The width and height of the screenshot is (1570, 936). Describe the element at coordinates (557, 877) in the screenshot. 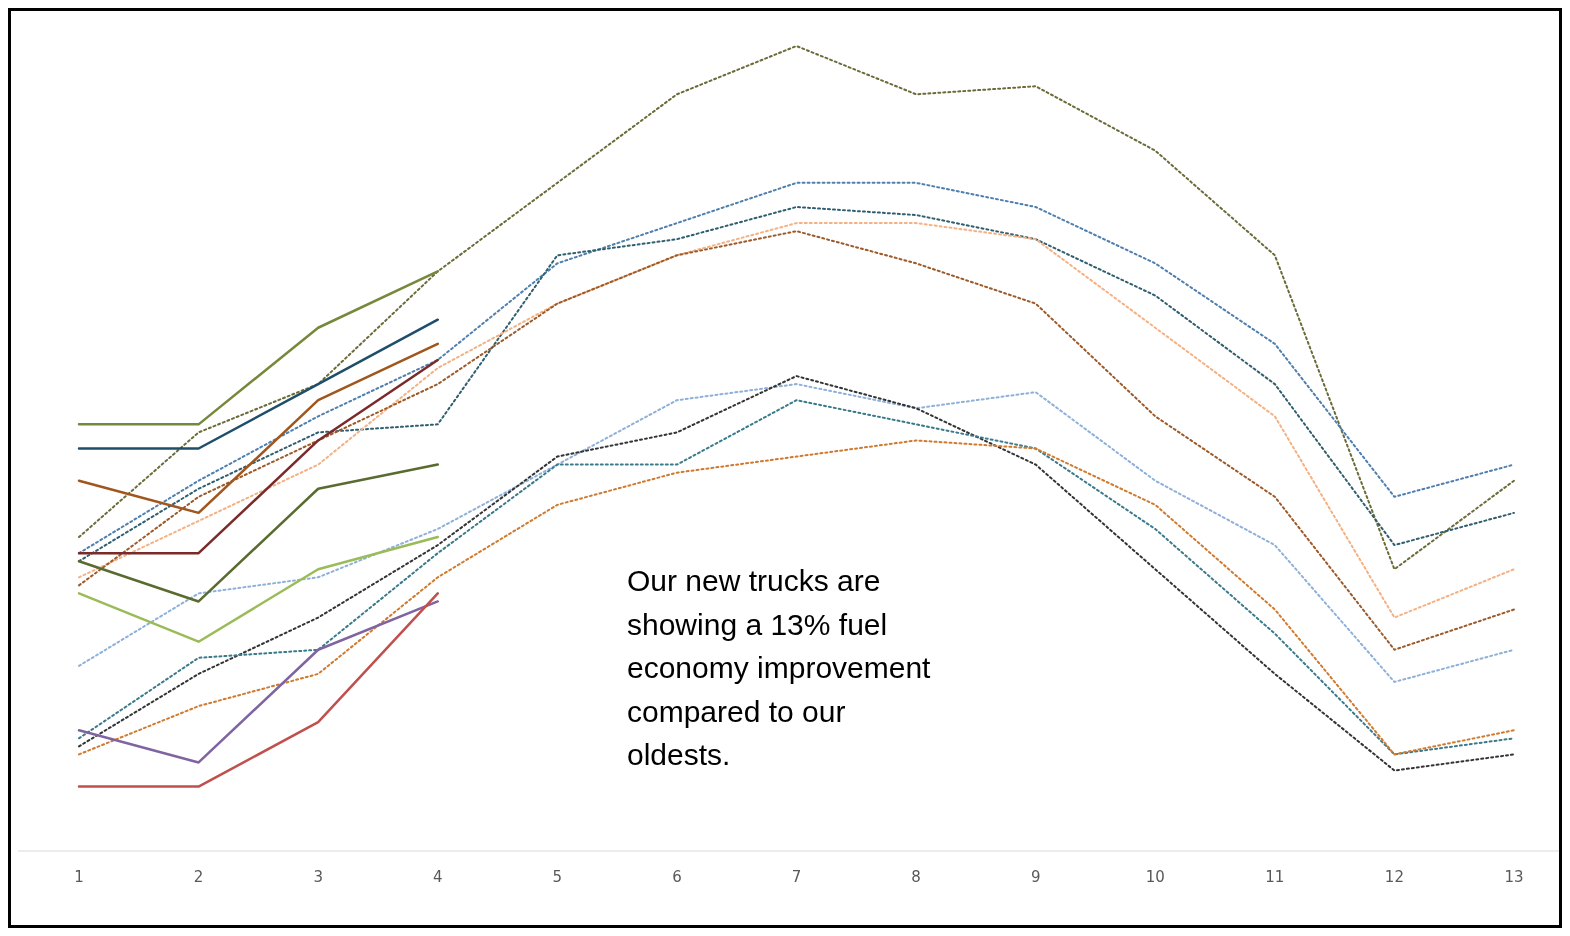

I see `x-tick-label: 5` at that location.